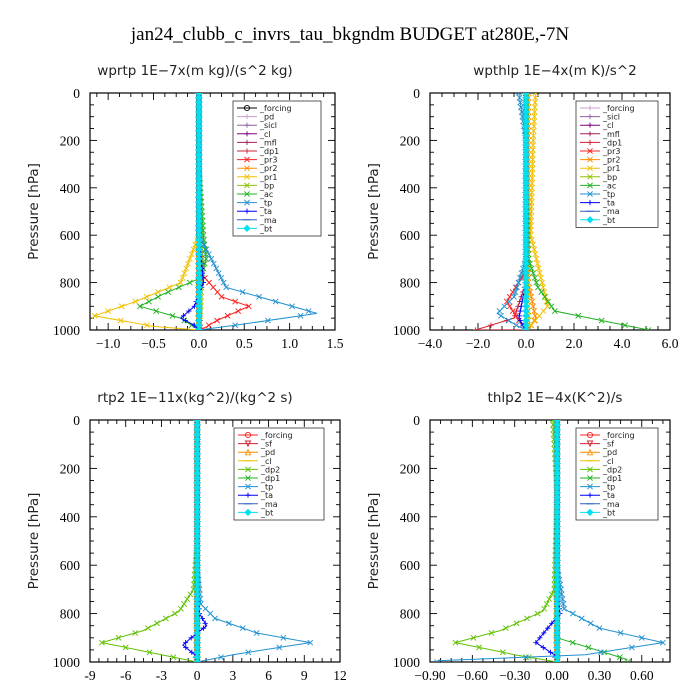  I want to click on legend-label: _dp2, so click(612, 469).